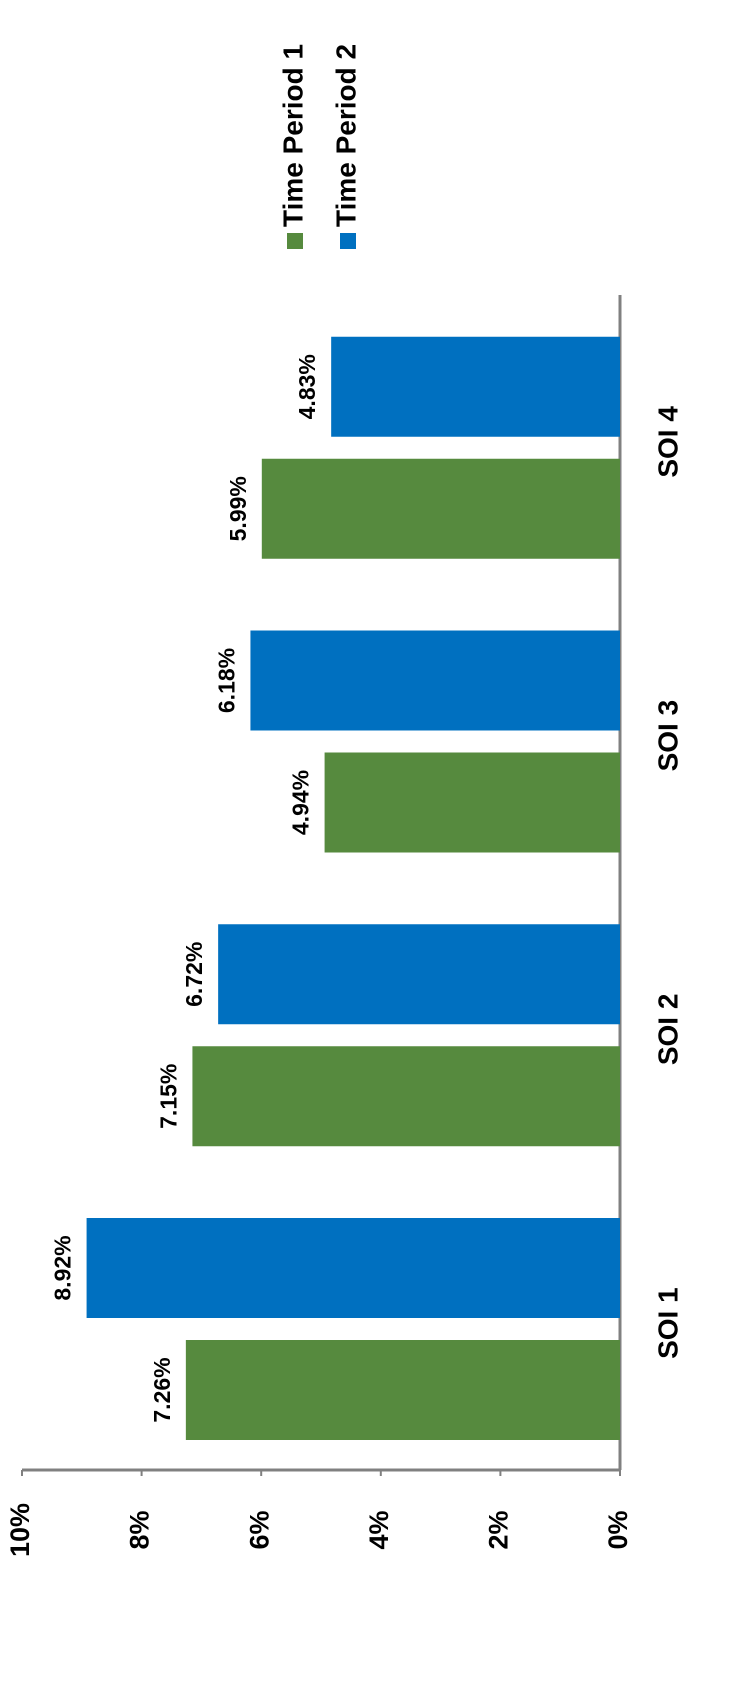  I want to click on data-label: 7.26%, so click(162, 1389).